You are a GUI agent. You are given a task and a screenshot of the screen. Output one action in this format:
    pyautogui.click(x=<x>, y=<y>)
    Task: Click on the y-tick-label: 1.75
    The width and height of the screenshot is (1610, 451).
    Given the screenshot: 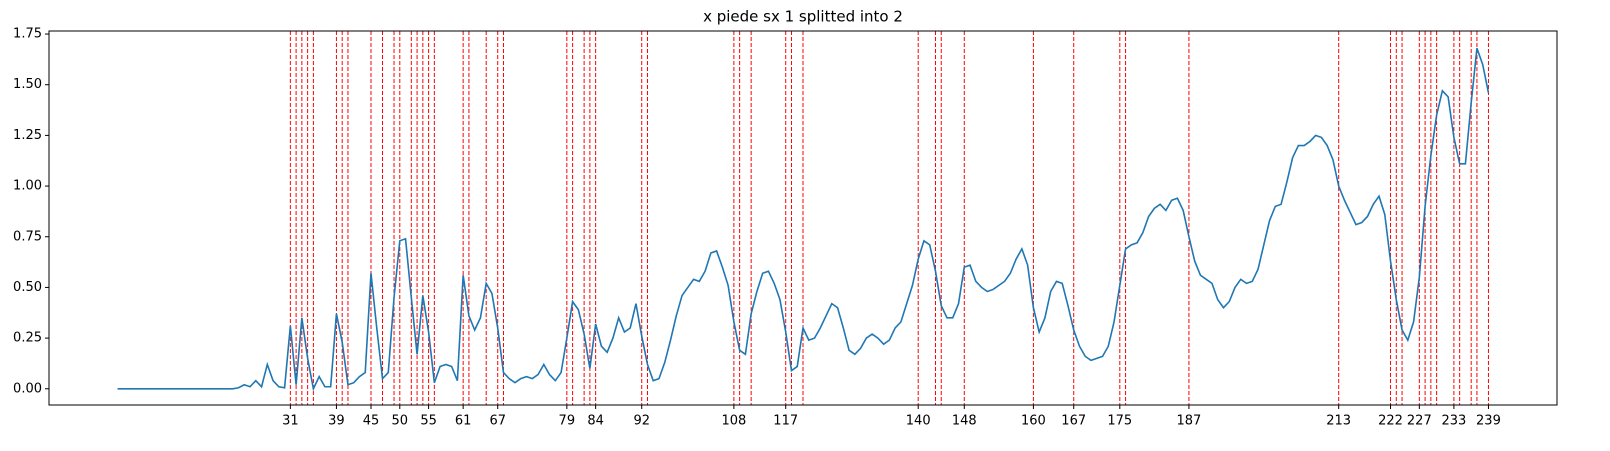 What is the action you would take?
    pyautogui.click(x=27, y=34)
    